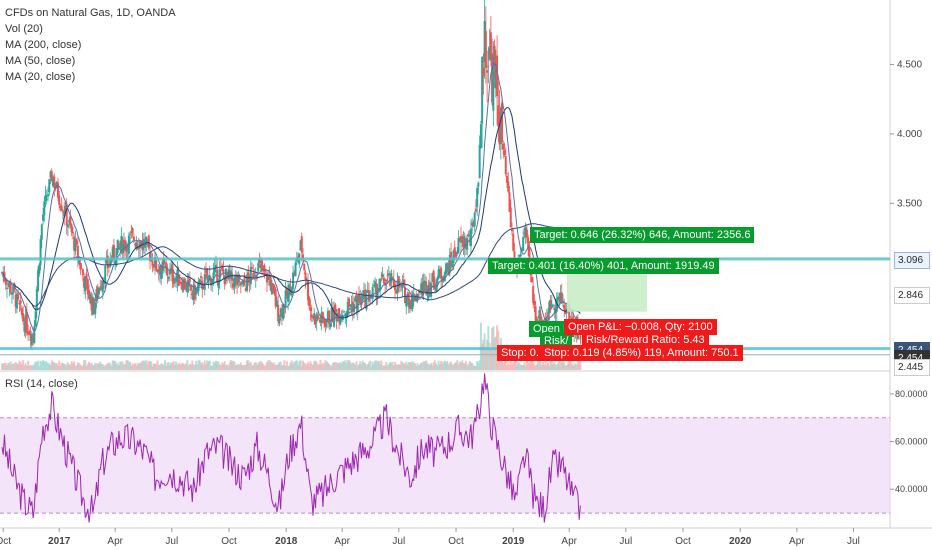 This screenshot has height=550, width=932. I want to click on stop-short-label: Stop: 0., so click(520, 353).